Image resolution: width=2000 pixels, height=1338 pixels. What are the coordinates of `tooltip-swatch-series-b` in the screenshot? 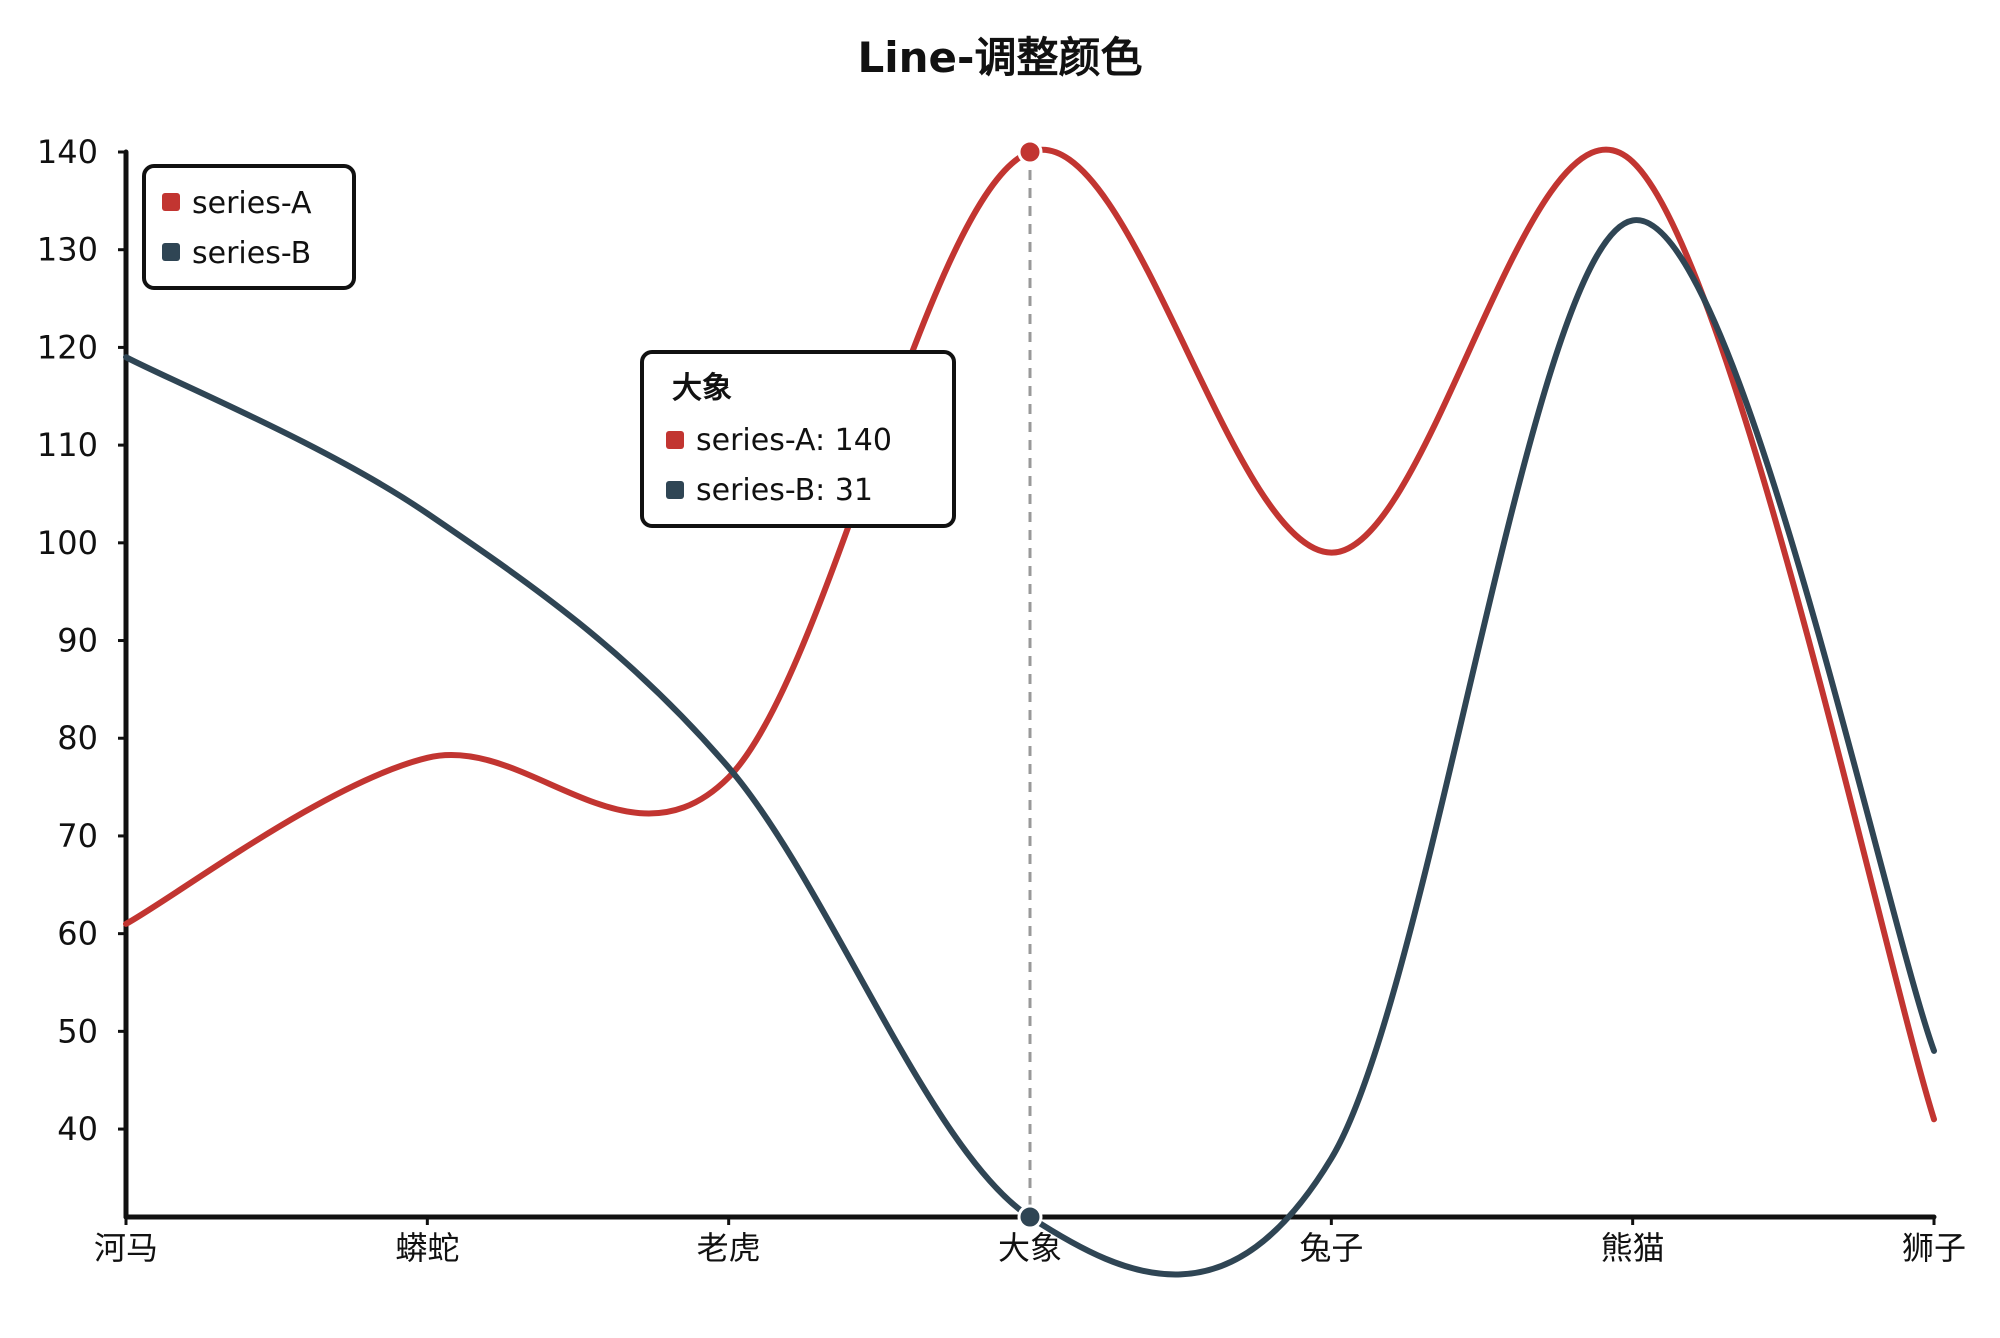 It's located at (675, 490).